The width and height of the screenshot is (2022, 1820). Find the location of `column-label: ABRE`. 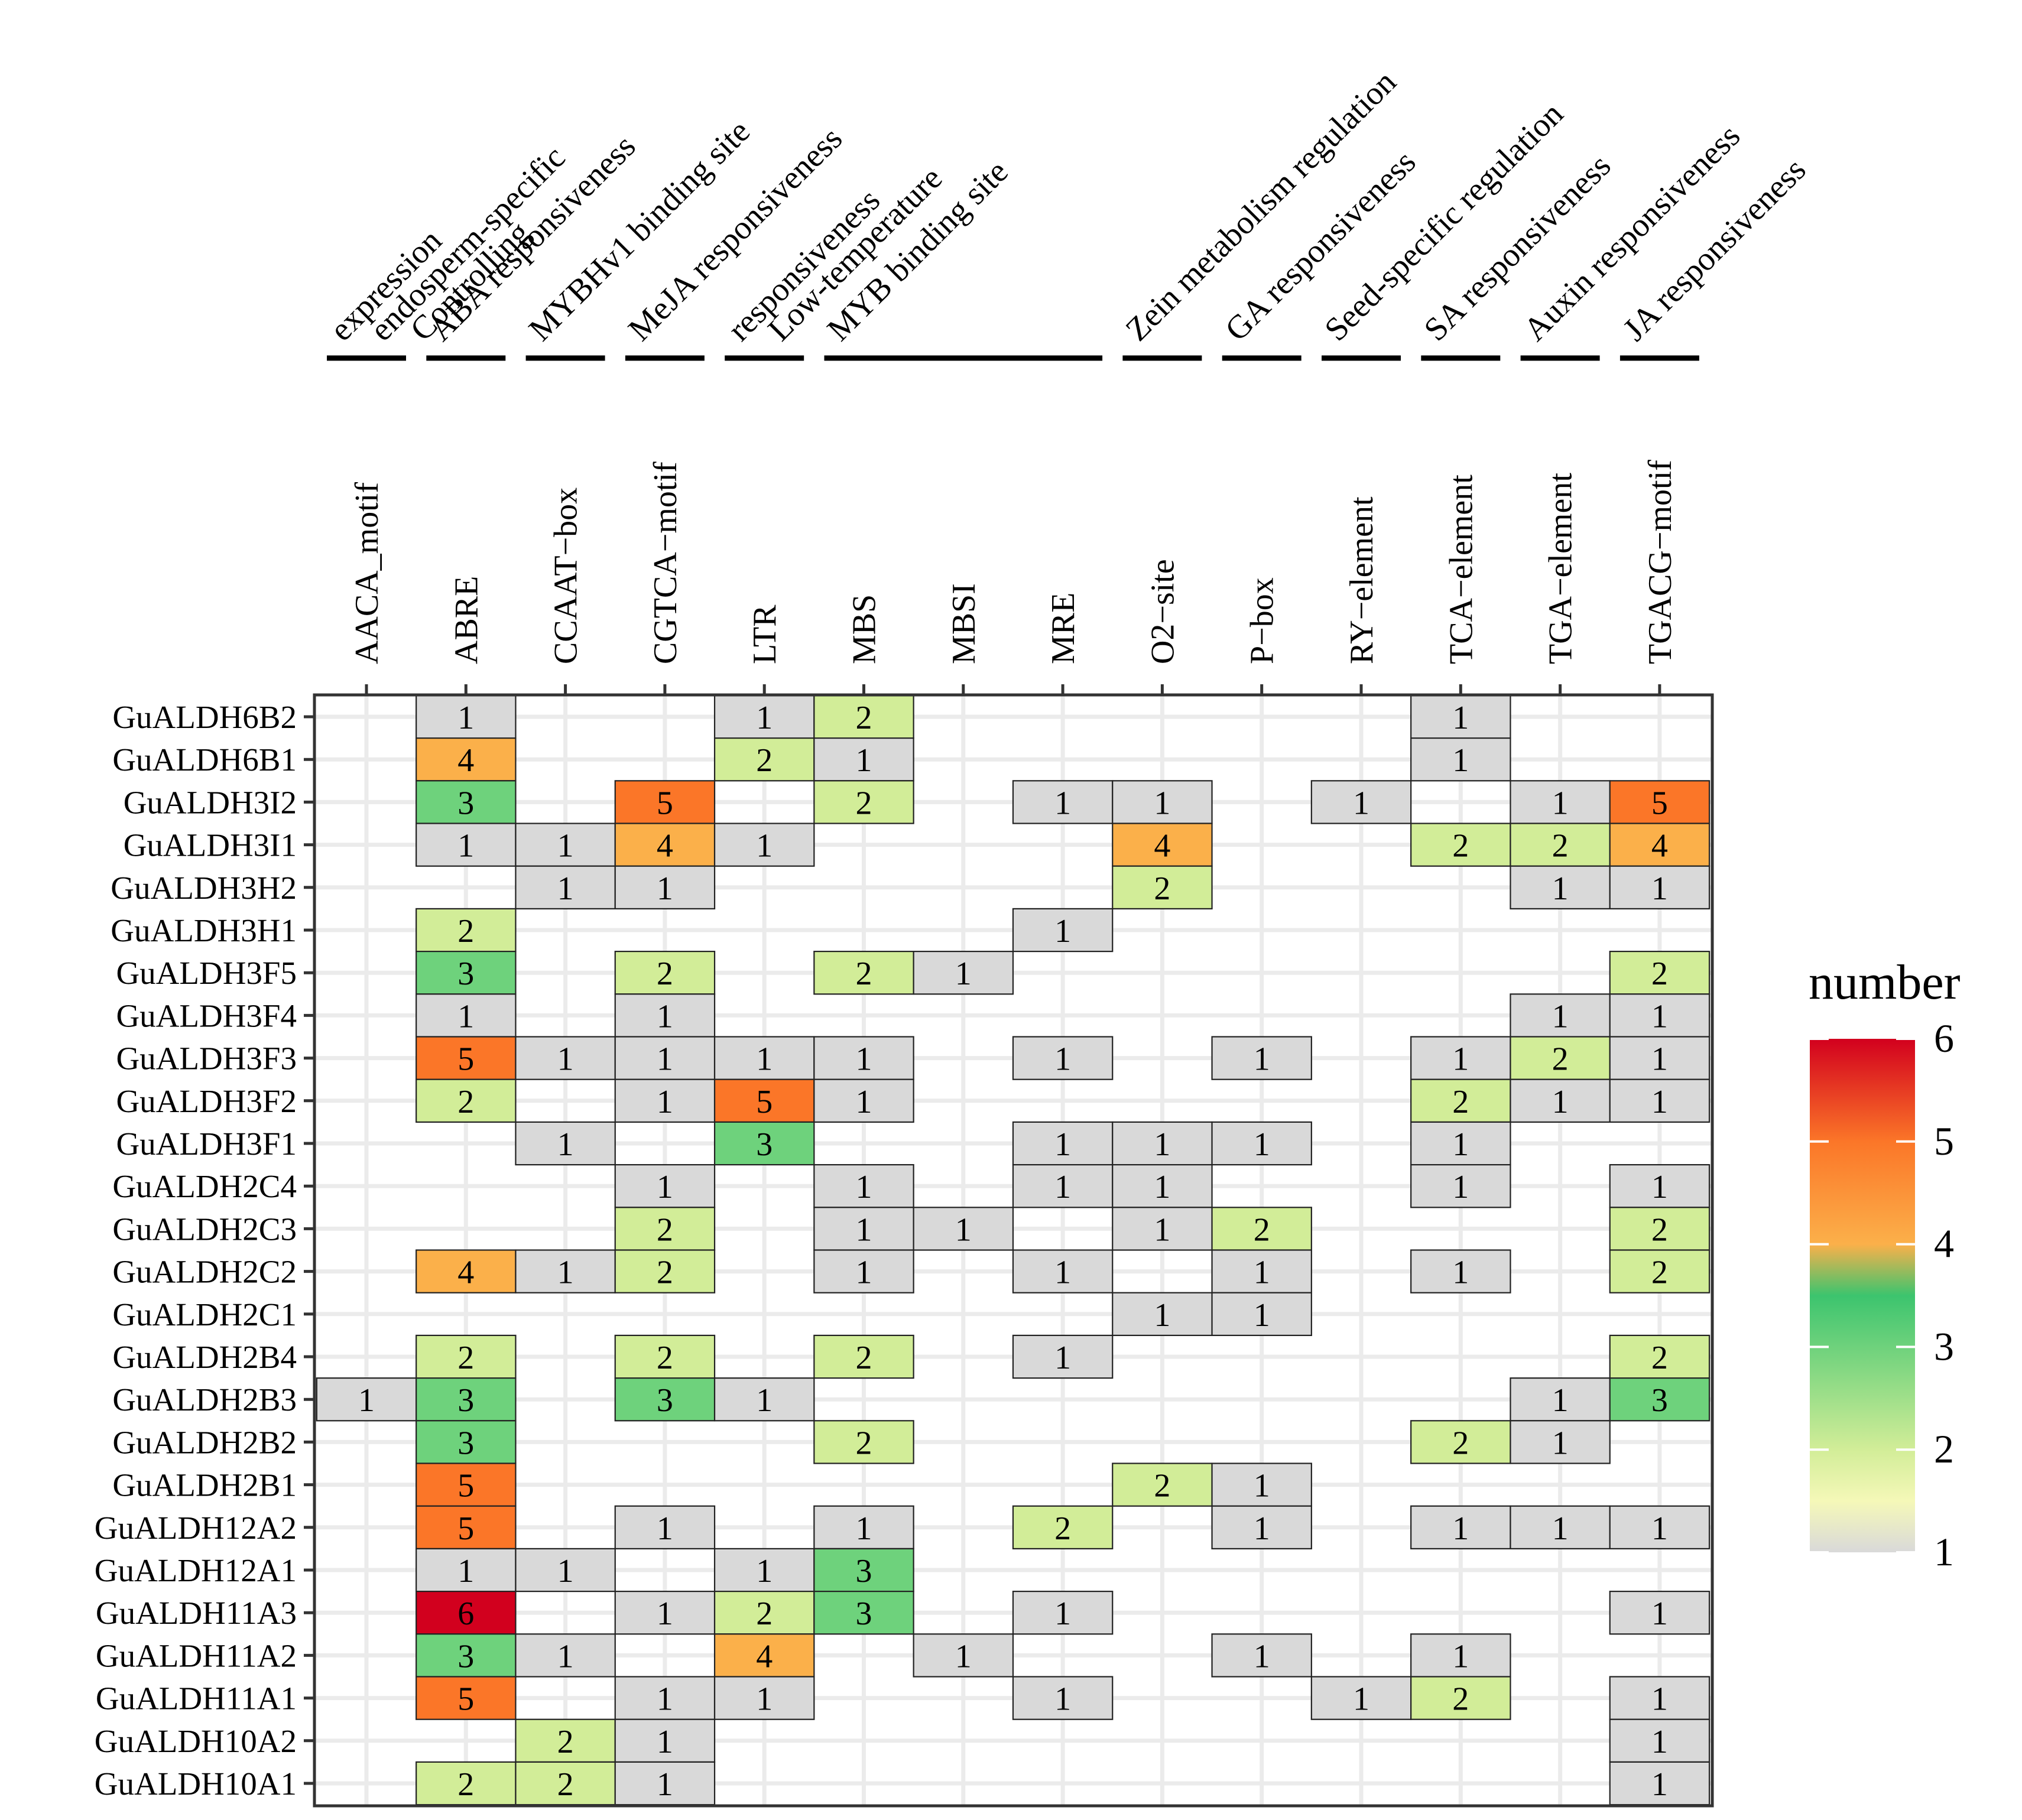

column-label: ABRE is located at coordinates (466, 620).